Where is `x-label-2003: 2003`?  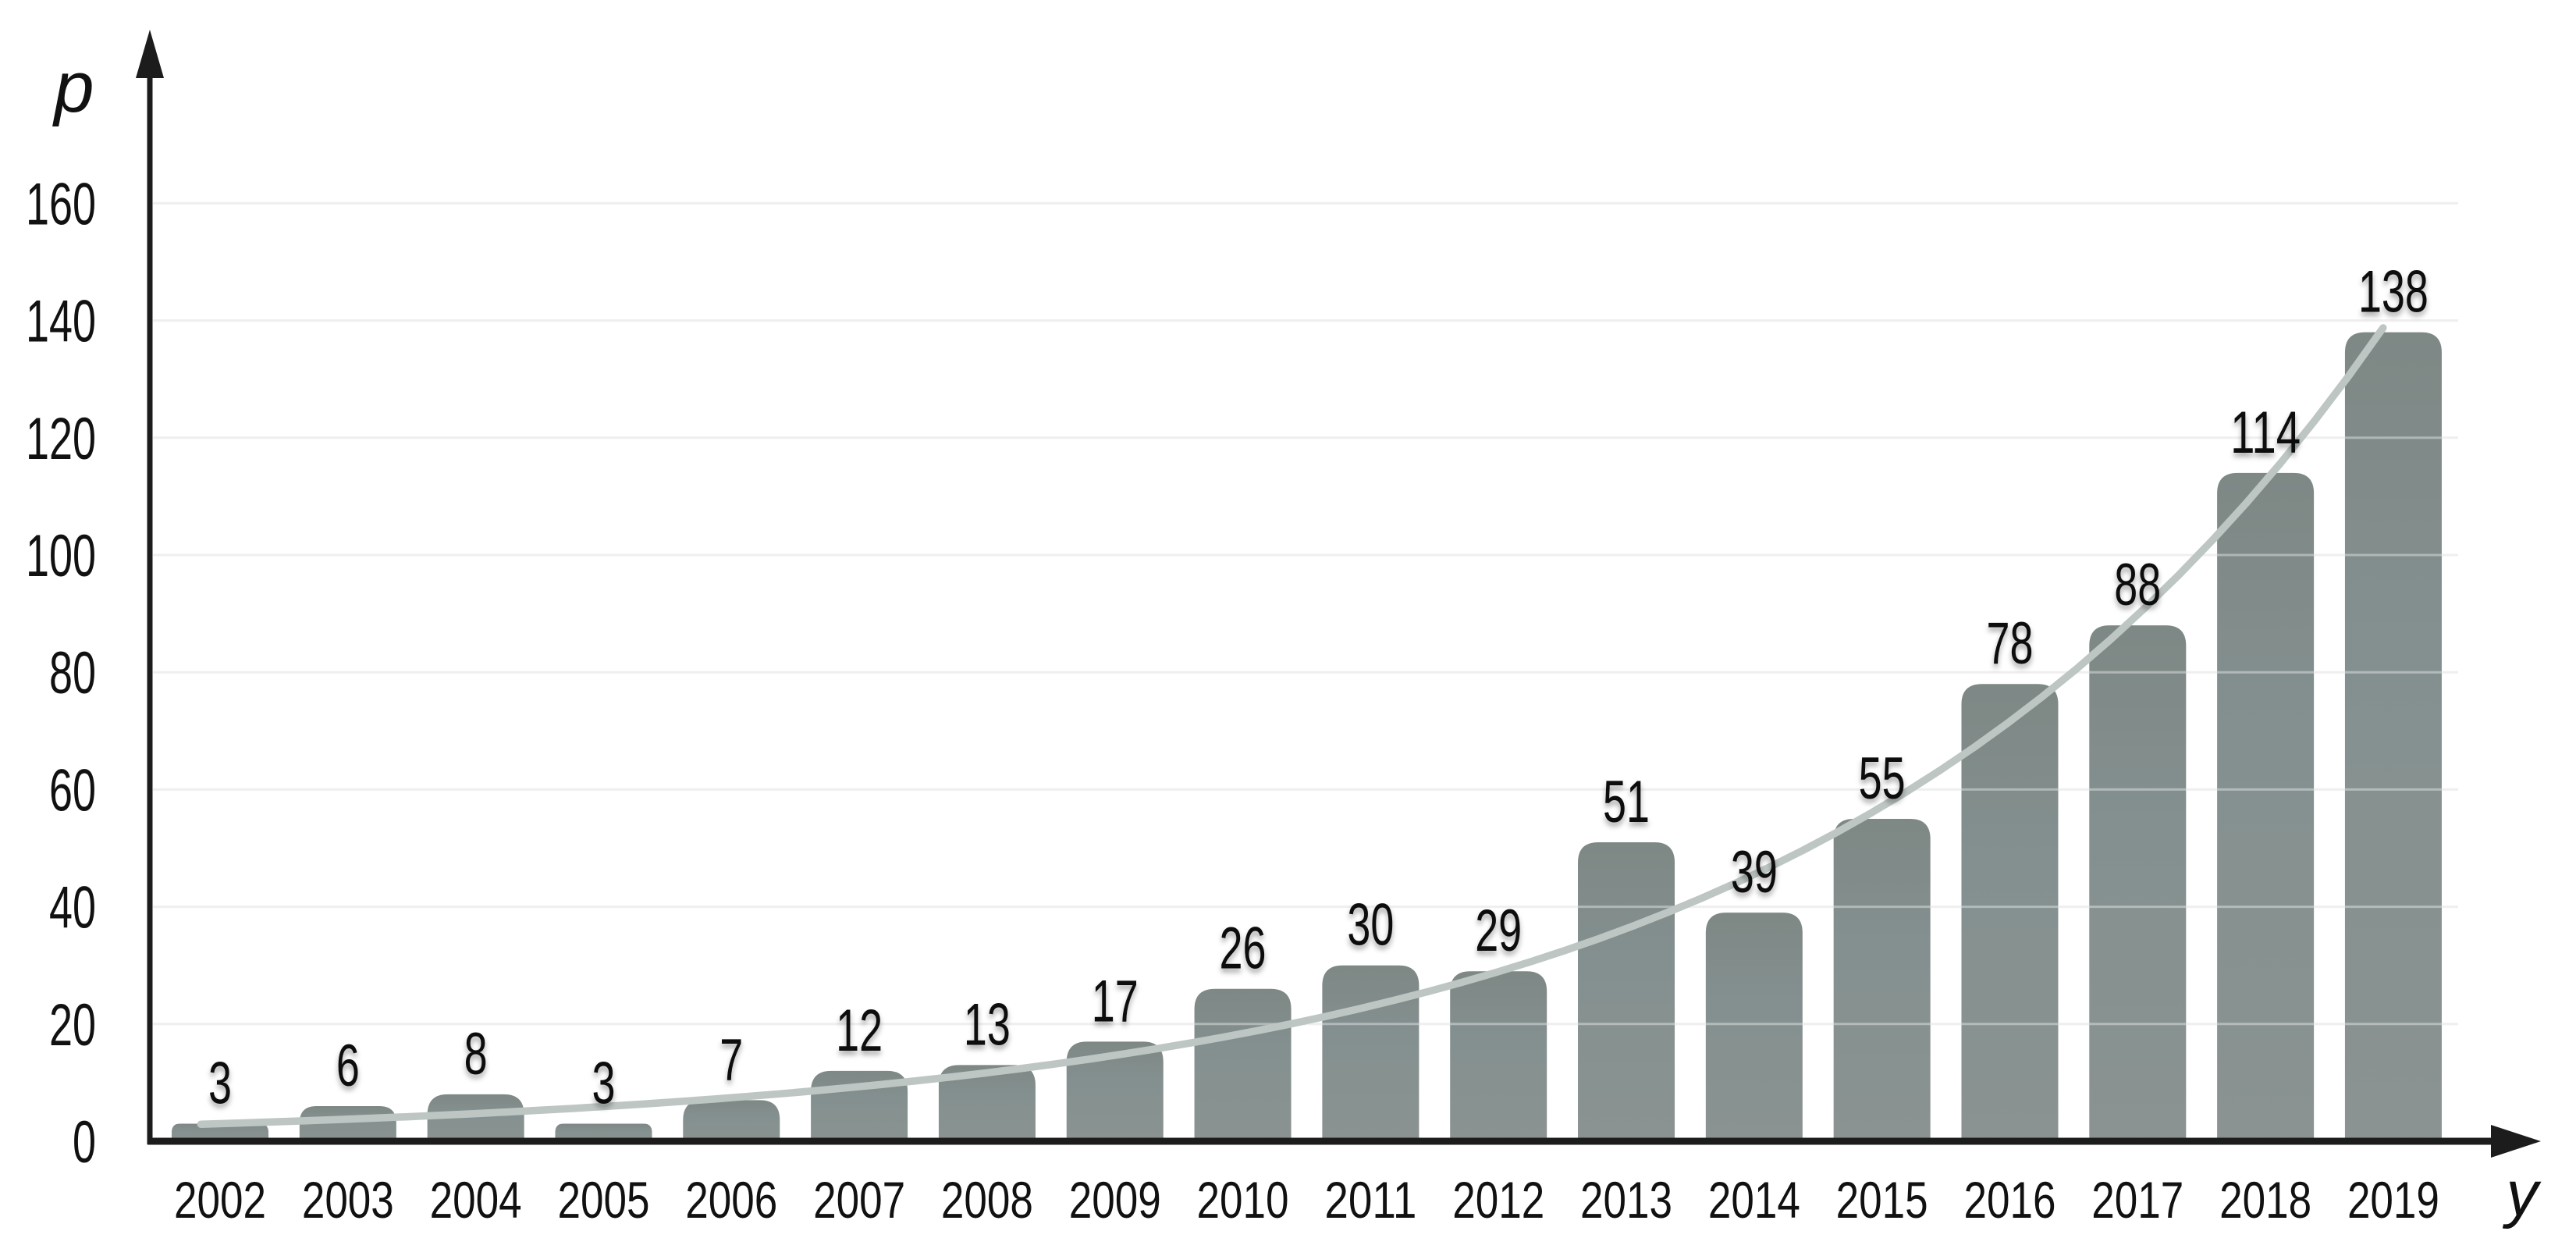 x-label-2003: 2003 is located at coordinates (348, 1200).